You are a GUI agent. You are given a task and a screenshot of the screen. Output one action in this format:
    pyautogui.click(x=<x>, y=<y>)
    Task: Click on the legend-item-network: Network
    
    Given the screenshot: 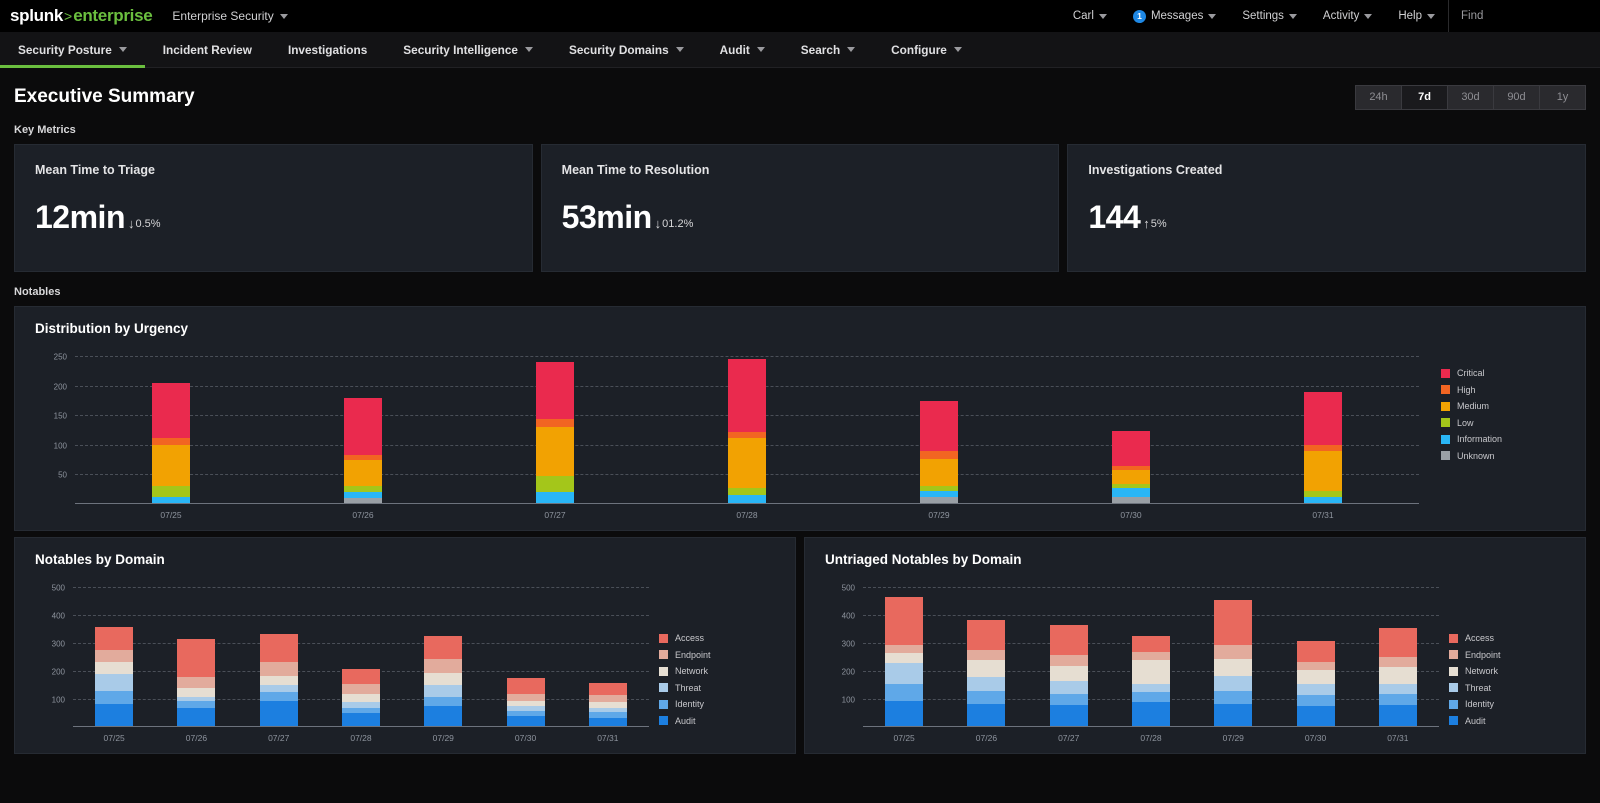 What is the action you would take?
    pyautogui.click(x=1509, y=671)
    